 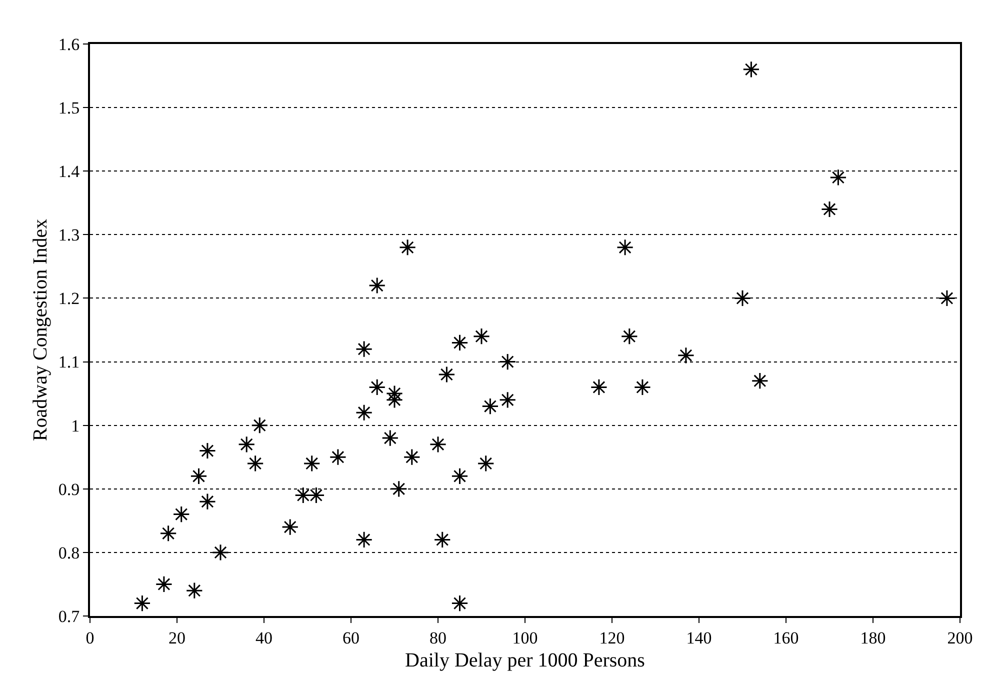 What do you see at coordinates (69, 616) in the screenshot?
I see `y-tick-label: 0.7` at bounding box center [69, 616].